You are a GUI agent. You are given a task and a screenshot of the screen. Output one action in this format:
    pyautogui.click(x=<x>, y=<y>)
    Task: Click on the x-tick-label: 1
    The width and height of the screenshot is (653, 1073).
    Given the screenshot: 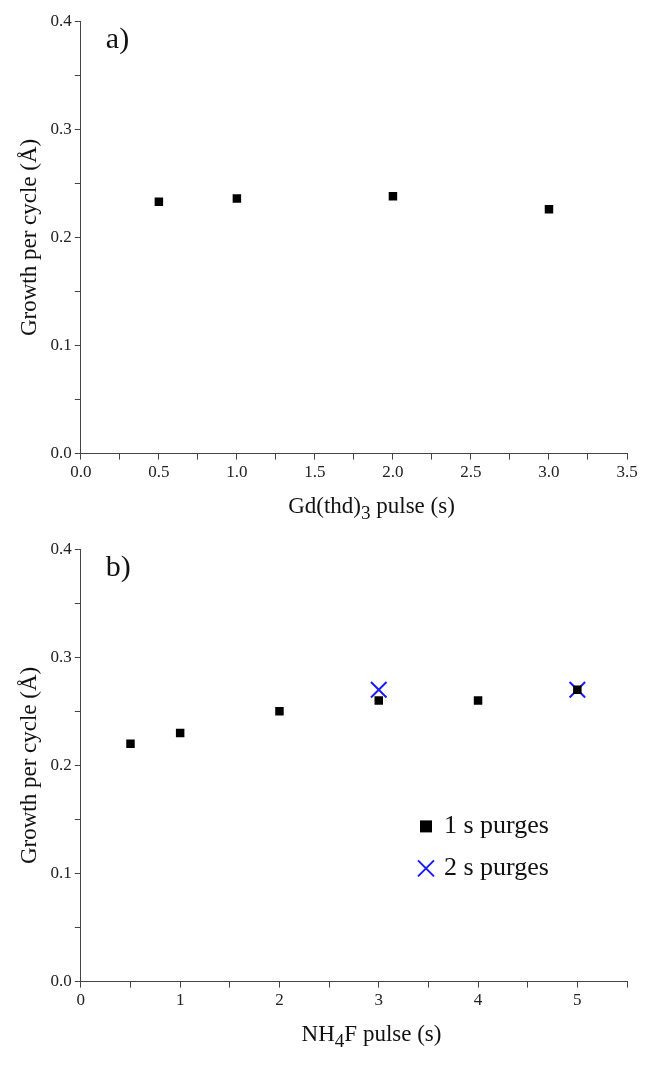 What is the action you would take?
    pyautogui.click(x=180, y=1000)
    